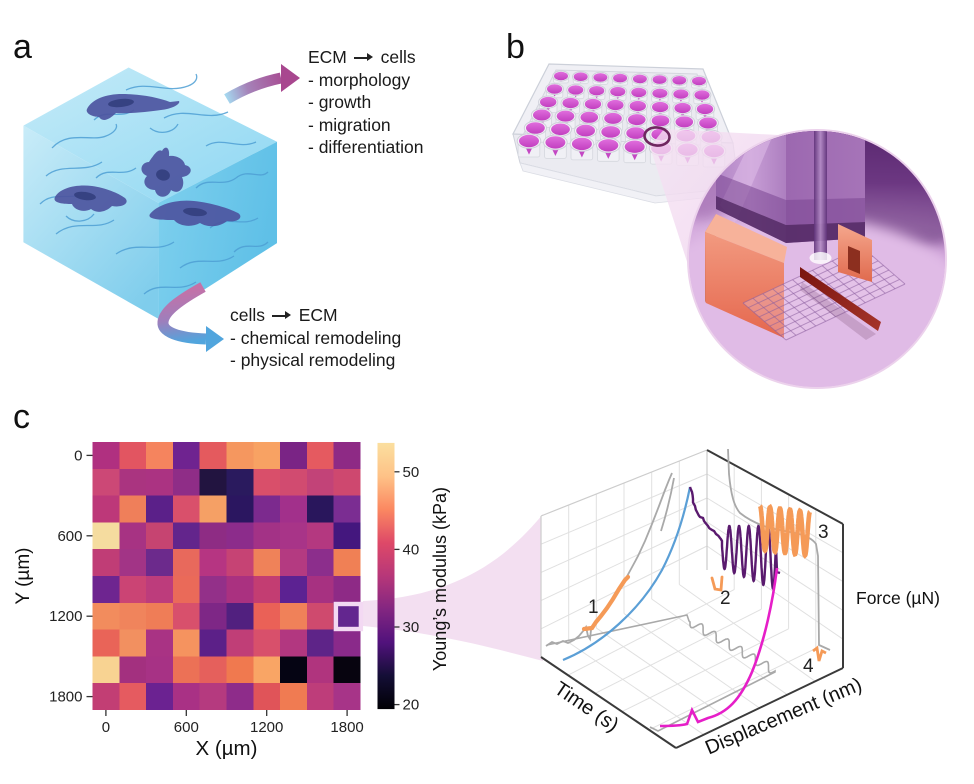  What do you see at coordinates (411, 472) in the screenshot?
I see `svg-text: 50` at bounding box center [411, 472].